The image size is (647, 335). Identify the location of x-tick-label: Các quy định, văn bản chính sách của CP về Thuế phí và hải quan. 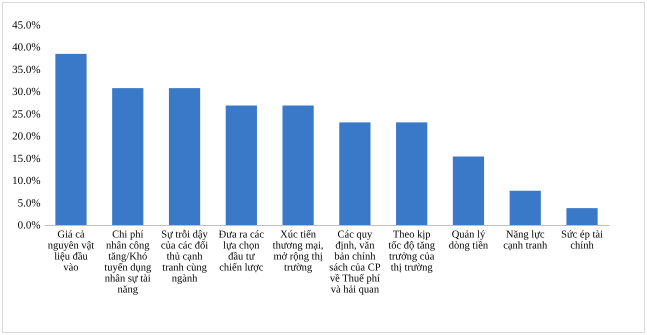
(355, 263).